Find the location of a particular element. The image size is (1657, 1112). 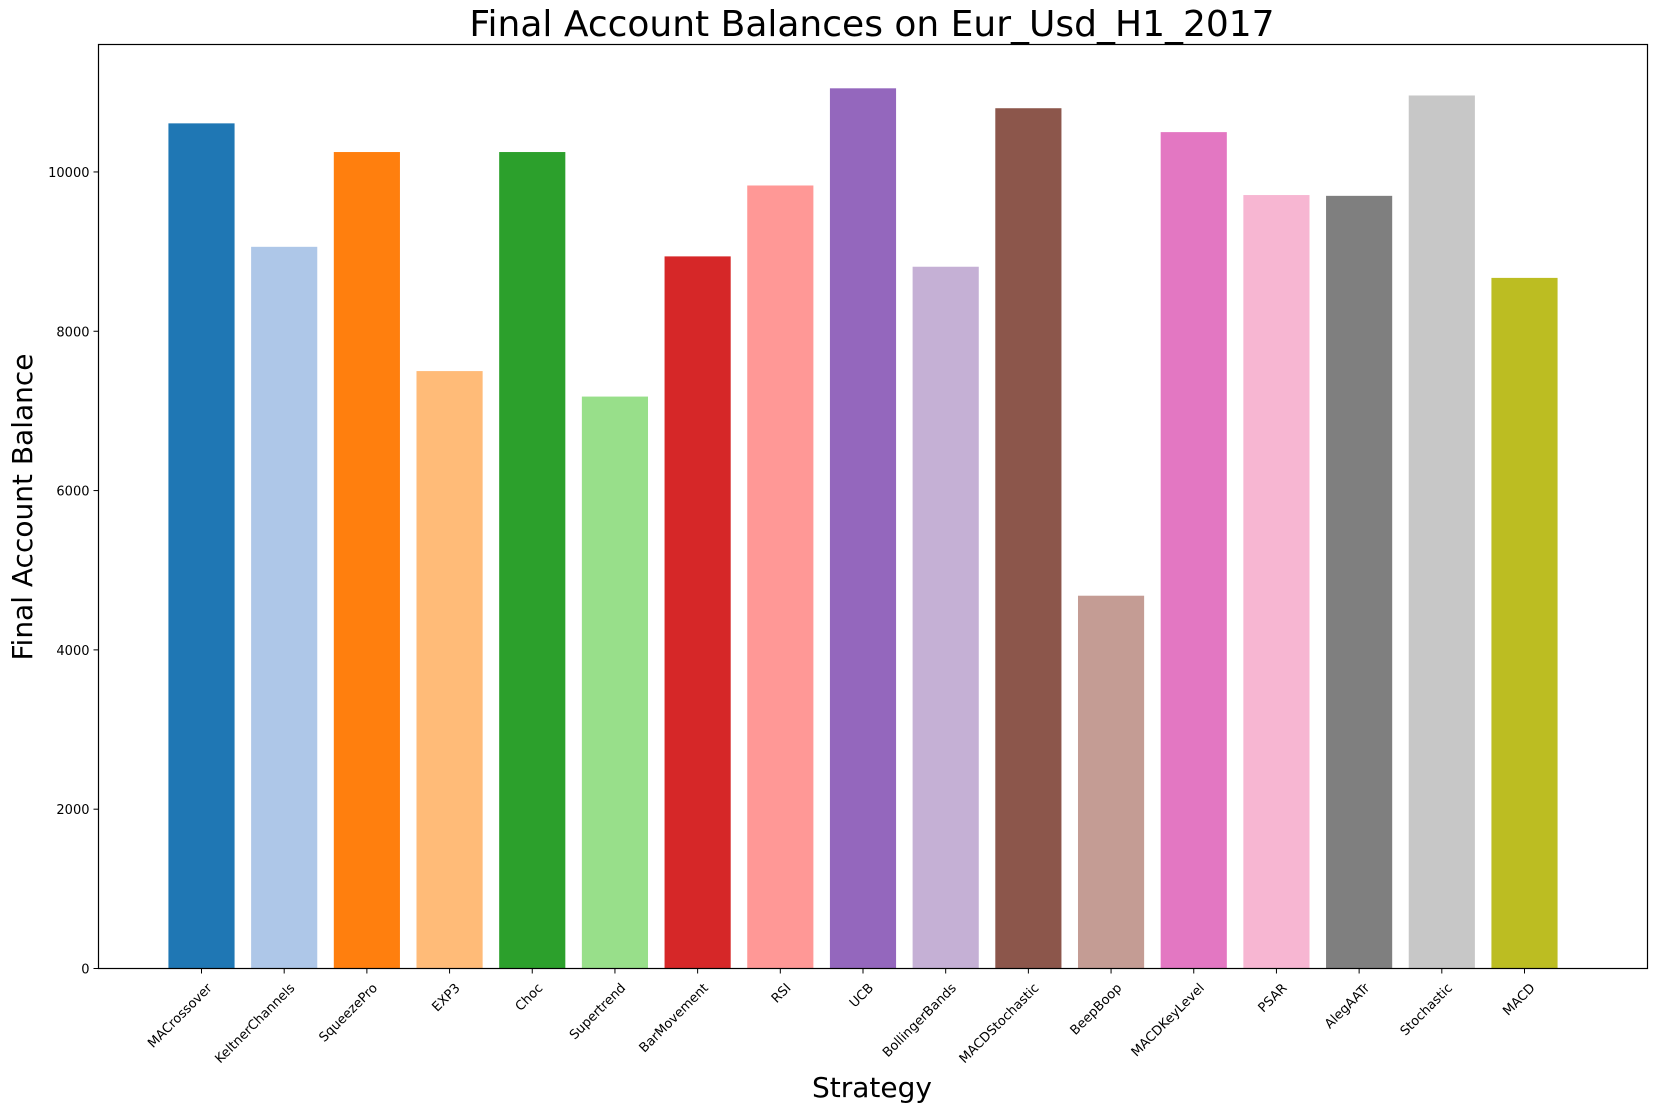

bar-beepboop is located at coordinates (1111, 782).